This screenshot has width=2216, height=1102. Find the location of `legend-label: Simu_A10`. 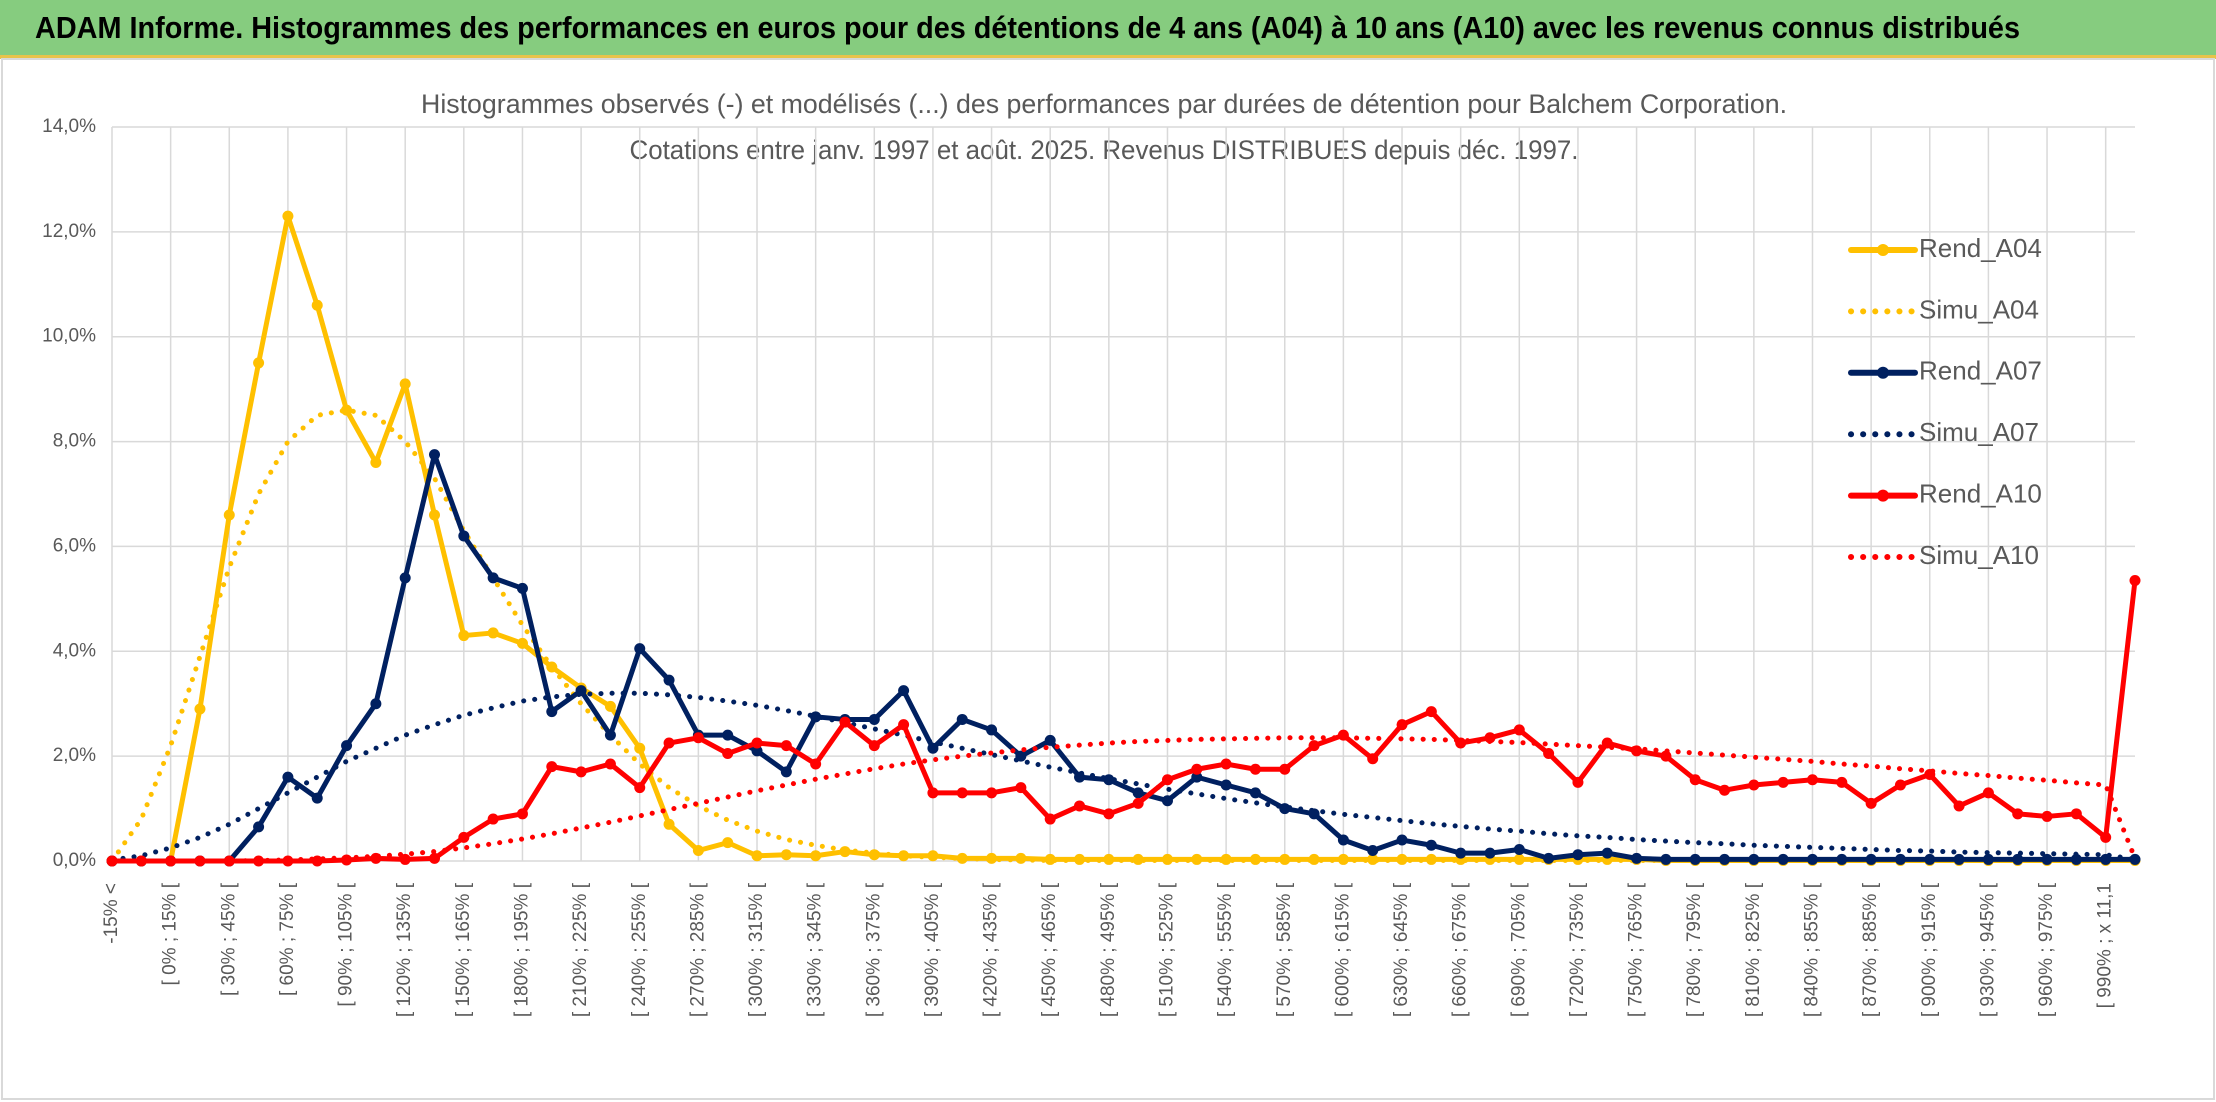

legend-label: Simu_A10 is located at coordinates (1979, 555).